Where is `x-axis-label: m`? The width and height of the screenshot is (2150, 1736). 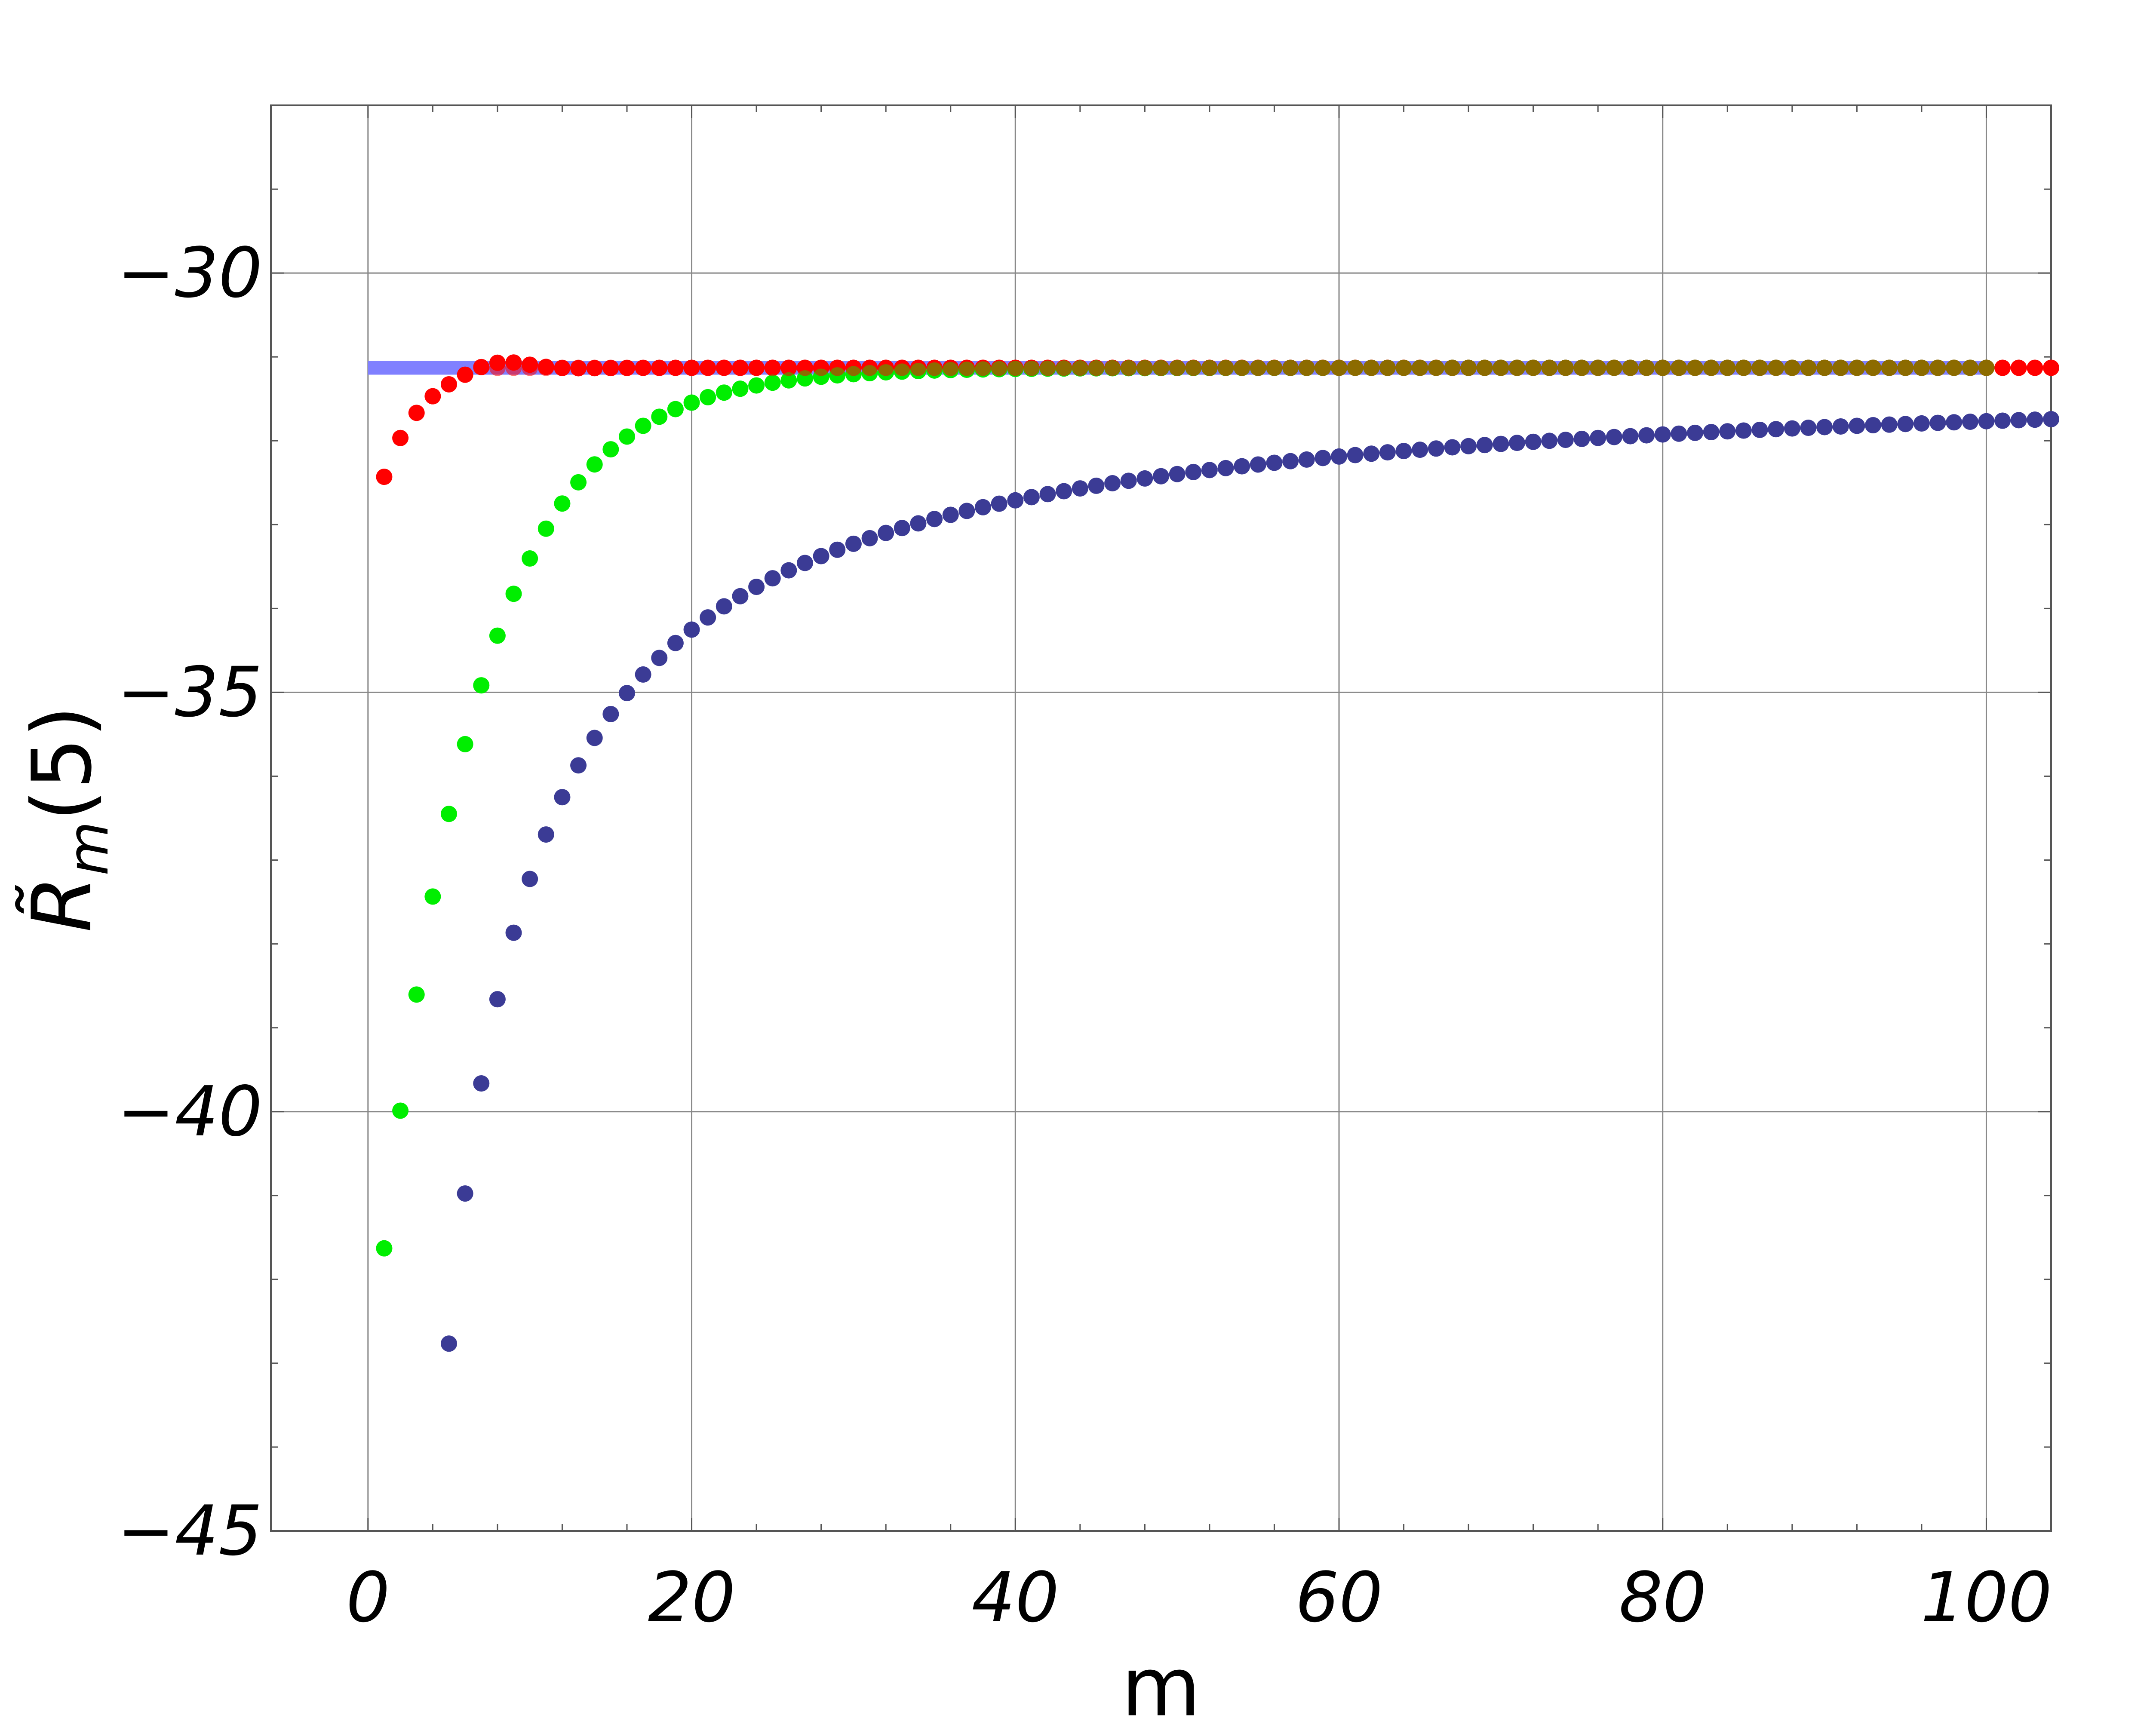
x-axis-label: m is located at coordinates (1161, 1688).